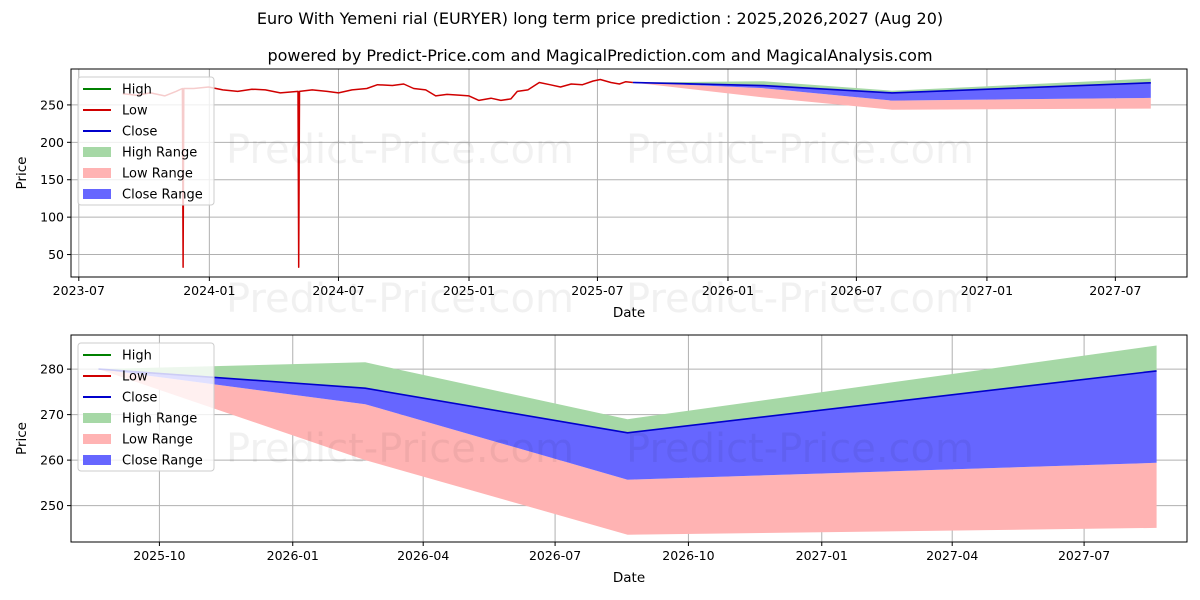 This screenshot has height=600, width=1200. What do you see at coordinates (423, 555) in the screenshot?
I see `x-tick-label: 2026-04` at bounding box center [423, 555].